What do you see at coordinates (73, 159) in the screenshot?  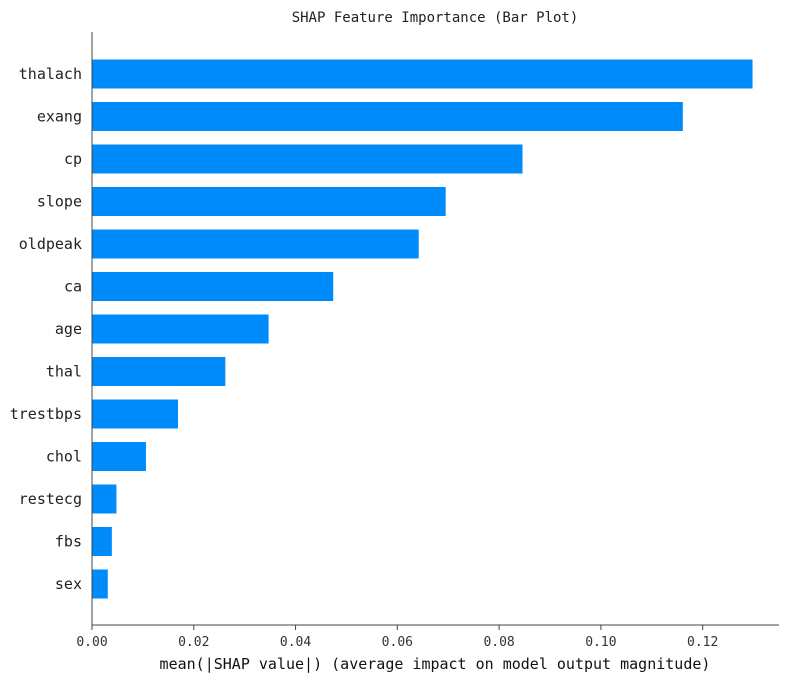 I see `category-label-cp: cp` at bounding box center [73, 159].